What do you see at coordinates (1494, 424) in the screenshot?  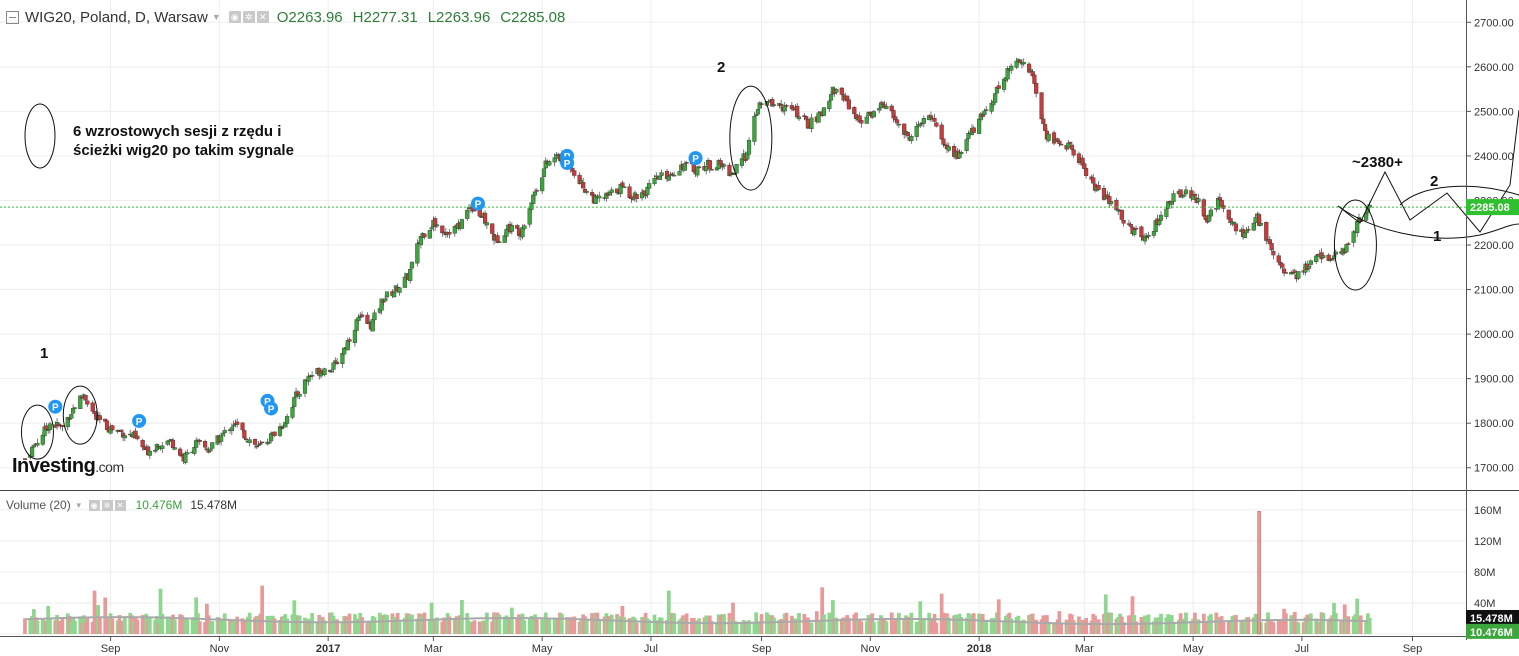 I see `y-tick-label: 1800.00` at bounding box center [1494, 424].